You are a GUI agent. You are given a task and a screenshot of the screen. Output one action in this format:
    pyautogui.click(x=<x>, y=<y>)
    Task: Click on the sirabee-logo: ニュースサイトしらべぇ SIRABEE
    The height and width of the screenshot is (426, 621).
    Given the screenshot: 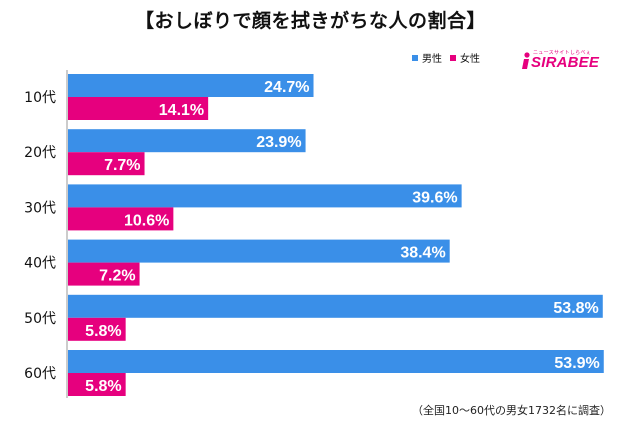 What is the action you would take?
    pyautogui.click(x=563, y=61)
    